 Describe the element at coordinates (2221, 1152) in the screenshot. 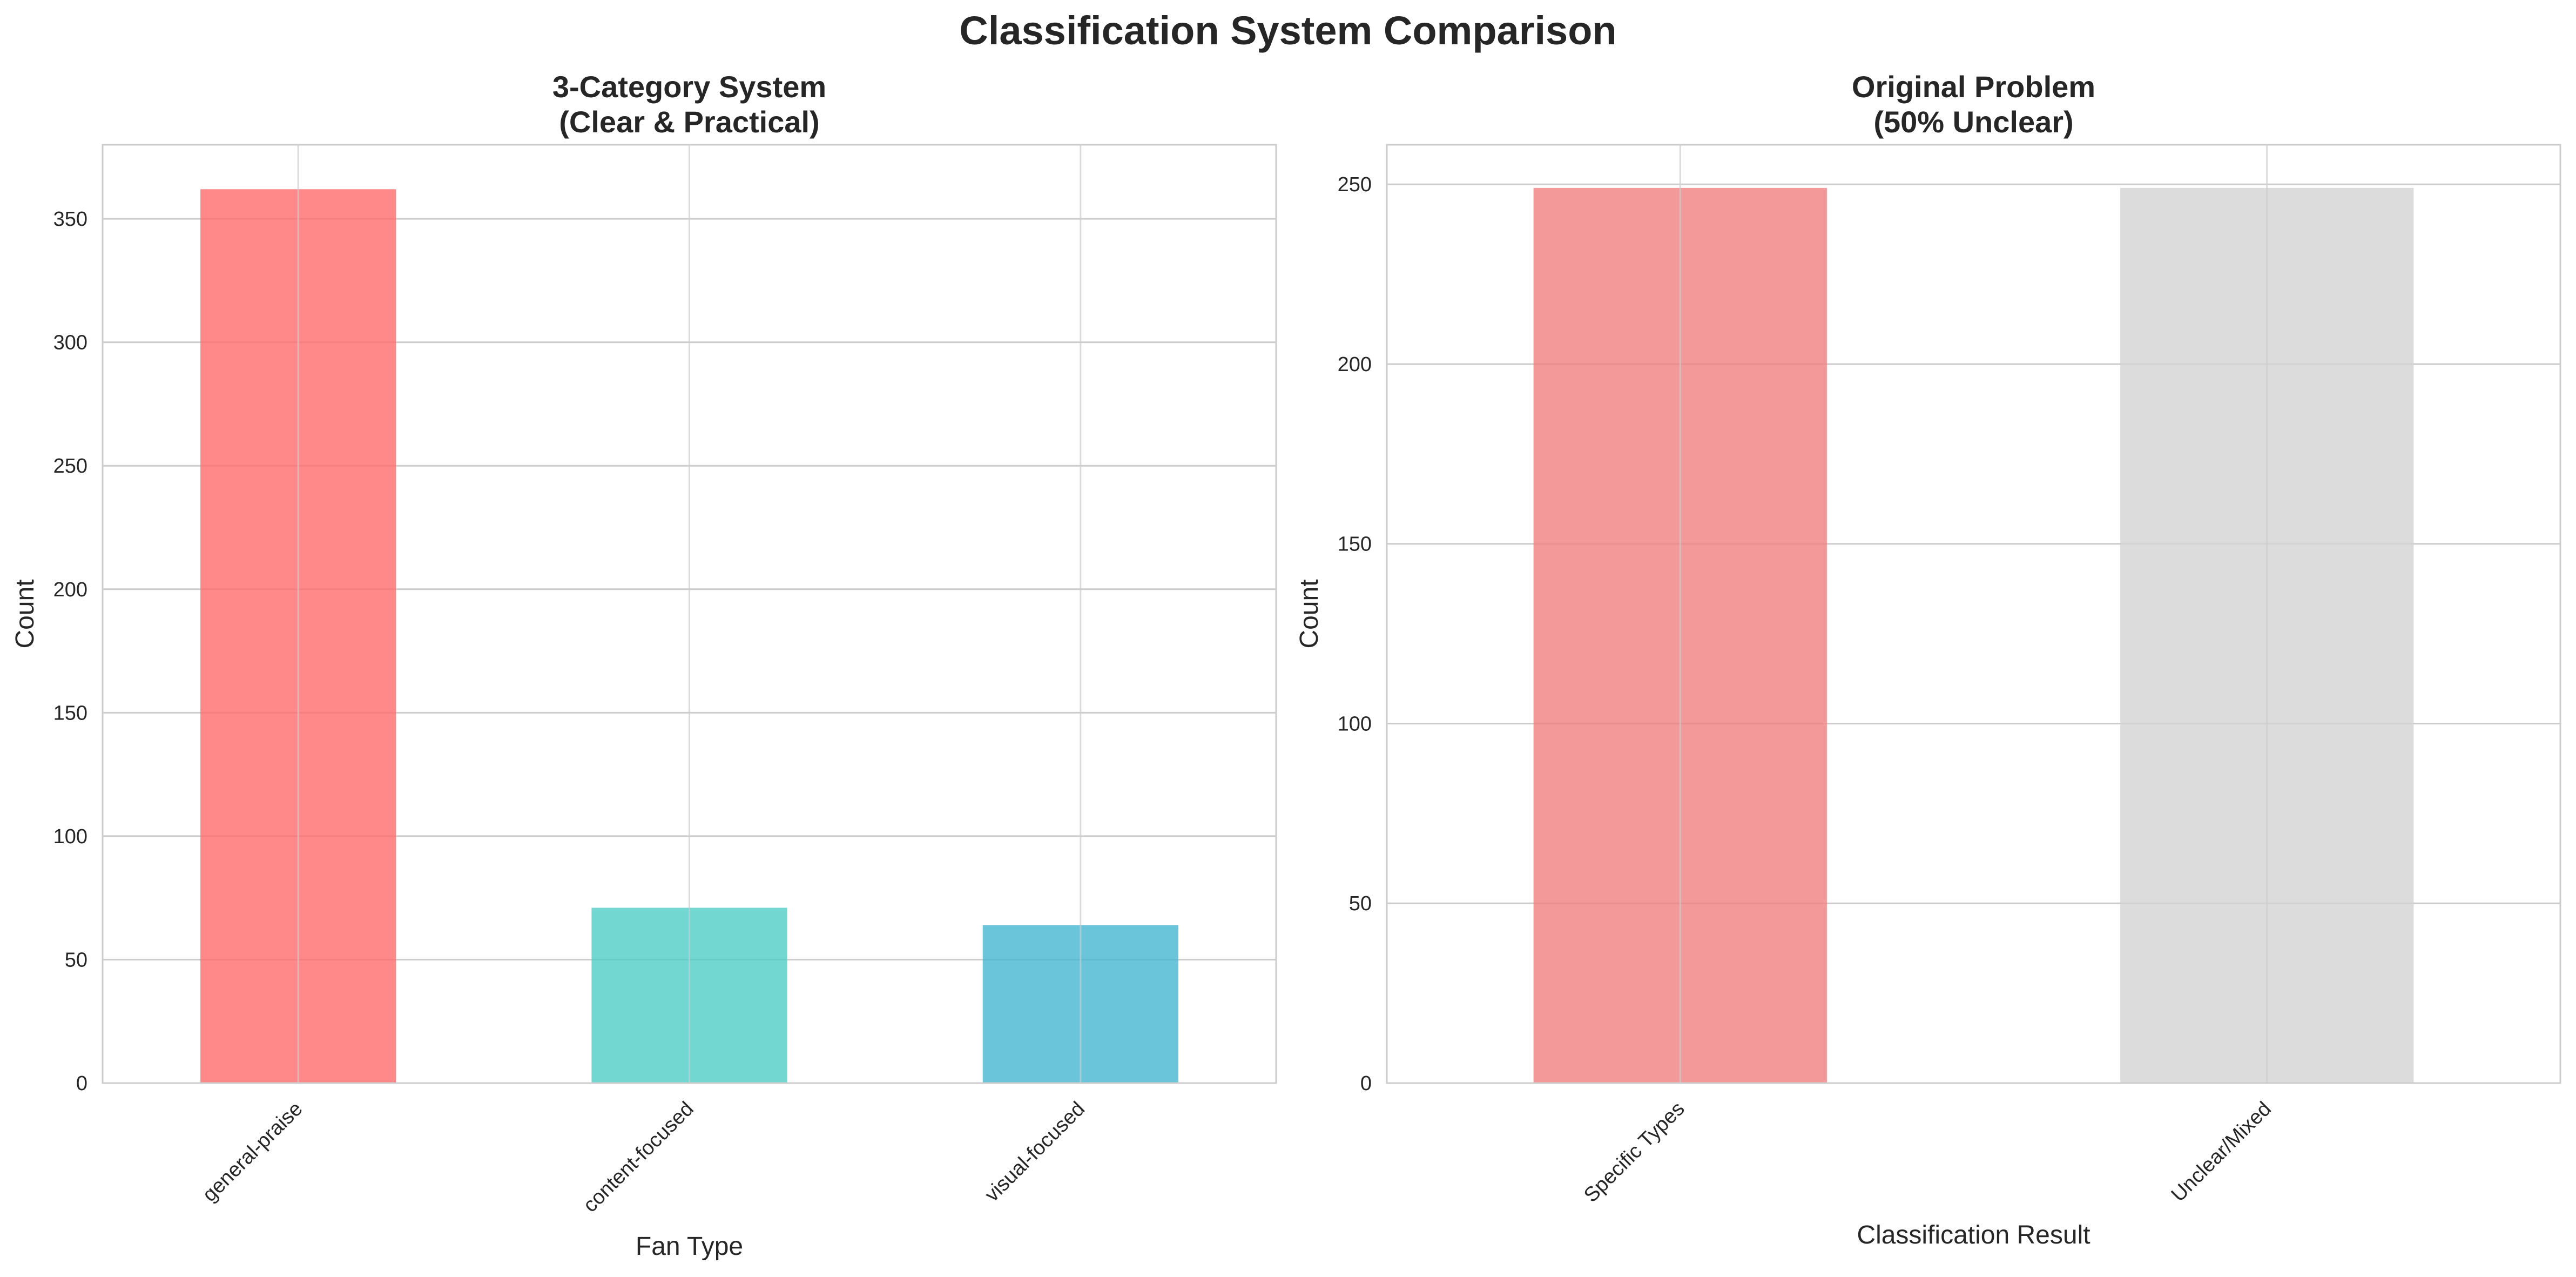

I see `x-tick-label-unclear-mixed: Unclear/Mixed` at that location.